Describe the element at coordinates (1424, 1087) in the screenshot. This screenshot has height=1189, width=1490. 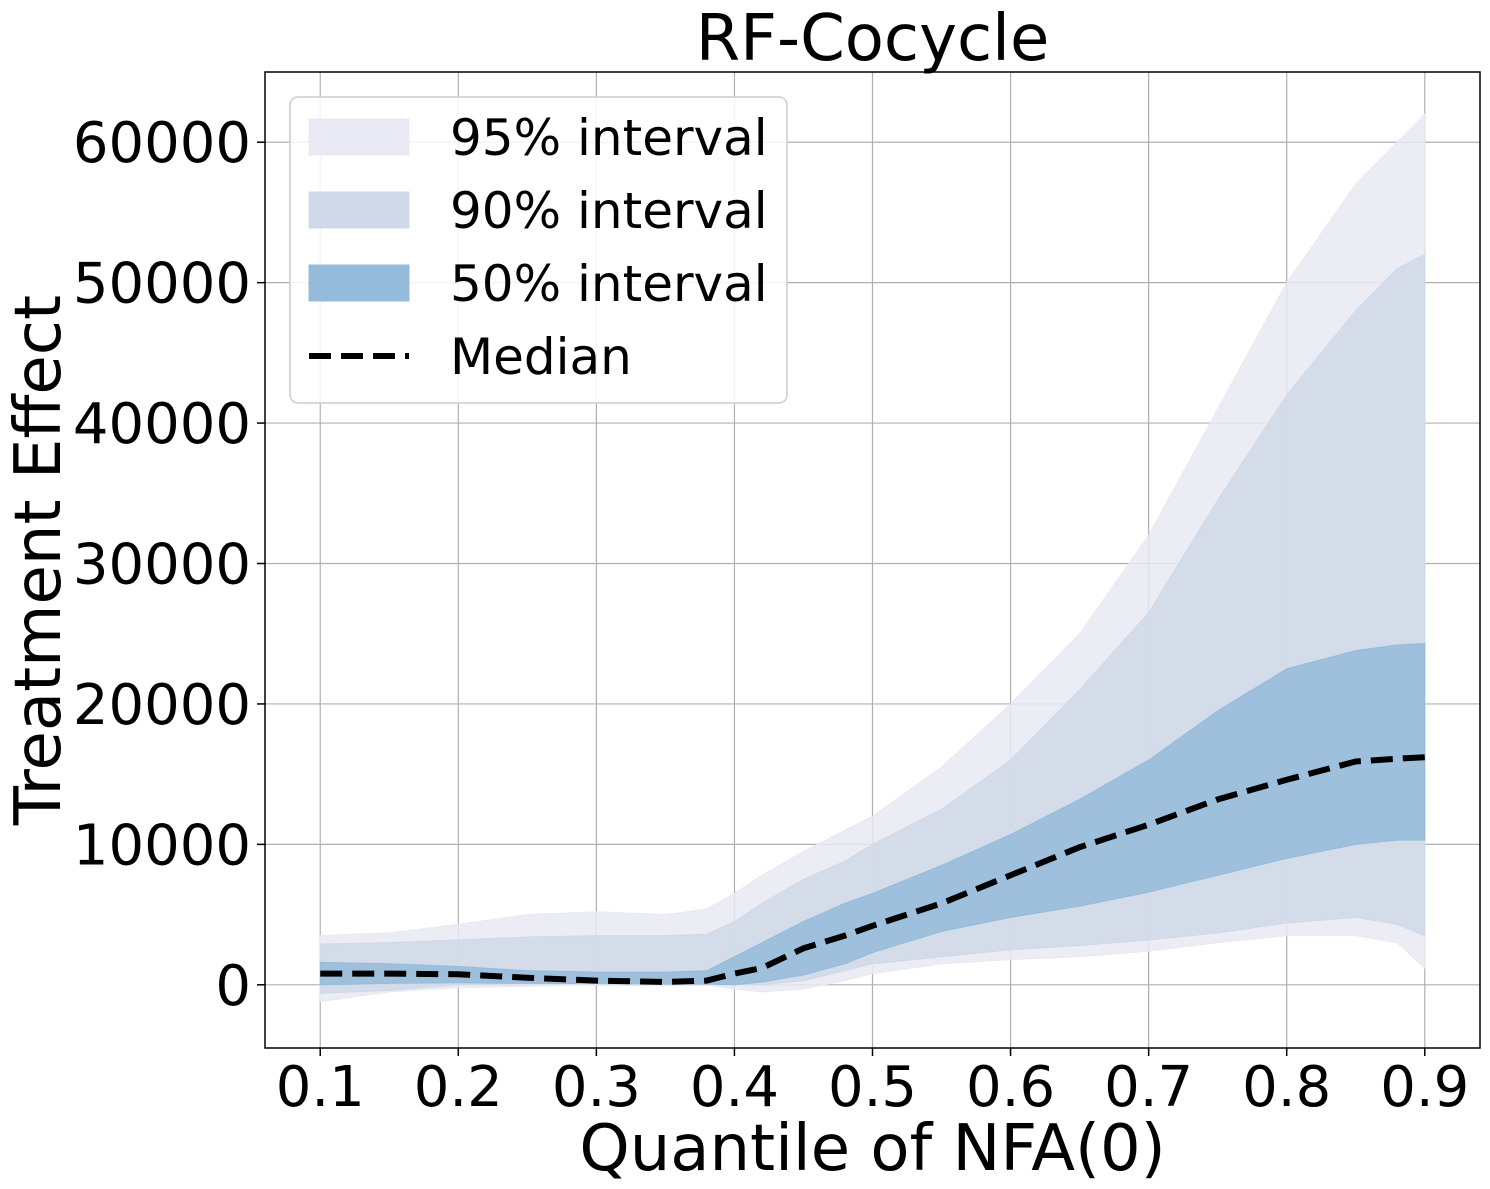
I see `x-tick-label: 0.9` at that location.